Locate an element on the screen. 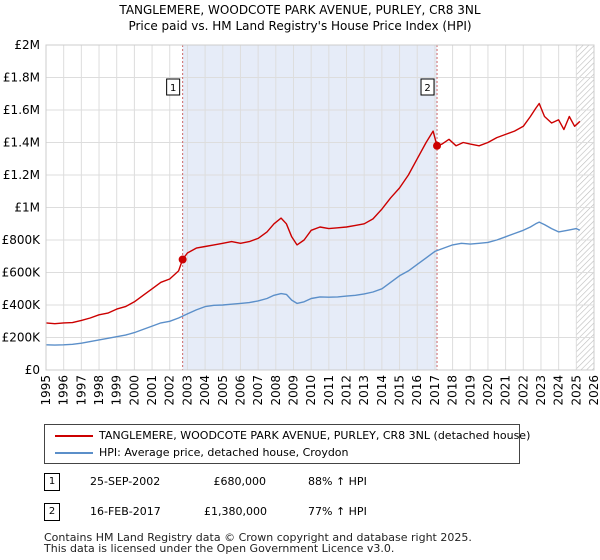 This screenshot has height=560, width=600. sale-badge-label-2: 2 is located at coordinates (427, 88).